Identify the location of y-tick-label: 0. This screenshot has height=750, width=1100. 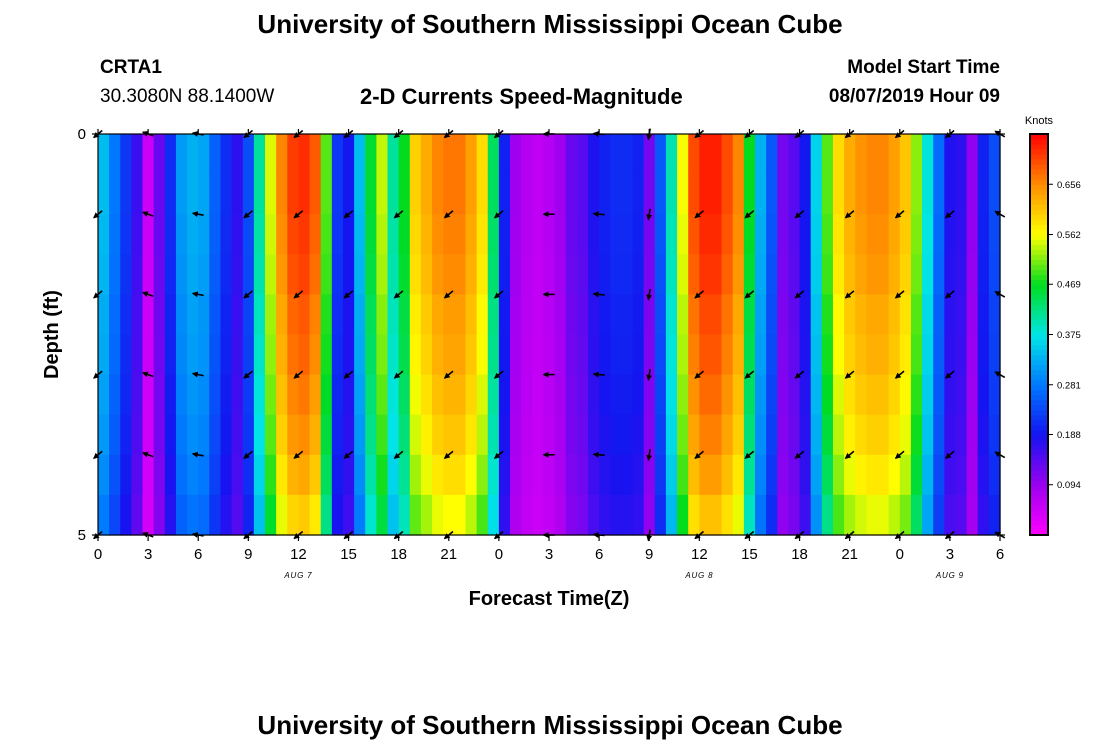
(82, 134).